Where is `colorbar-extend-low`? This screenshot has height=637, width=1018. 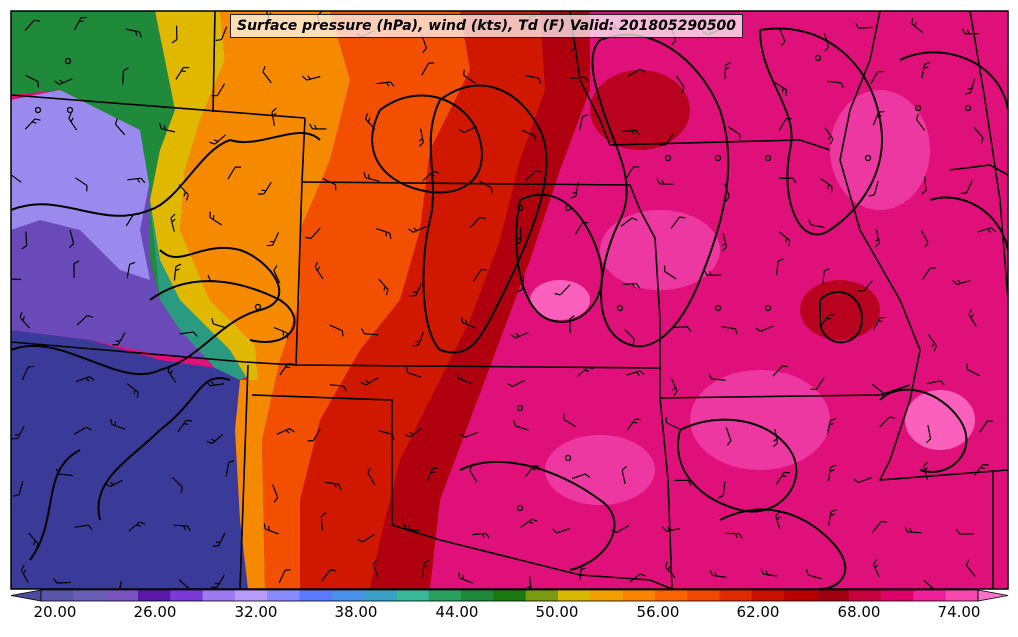
colorbar-extend-low is located at coordinates (26, 595).